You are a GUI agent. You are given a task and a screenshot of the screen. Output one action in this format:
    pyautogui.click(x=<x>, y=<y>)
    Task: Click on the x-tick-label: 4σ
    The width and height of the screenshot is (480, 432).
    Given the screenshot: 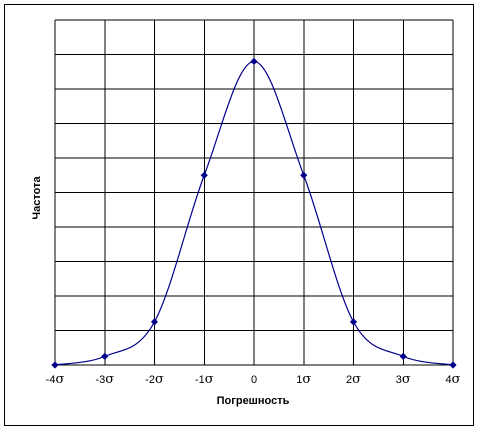 What is the action you would take?
    pyautogui.click(x=453, y=379)
    